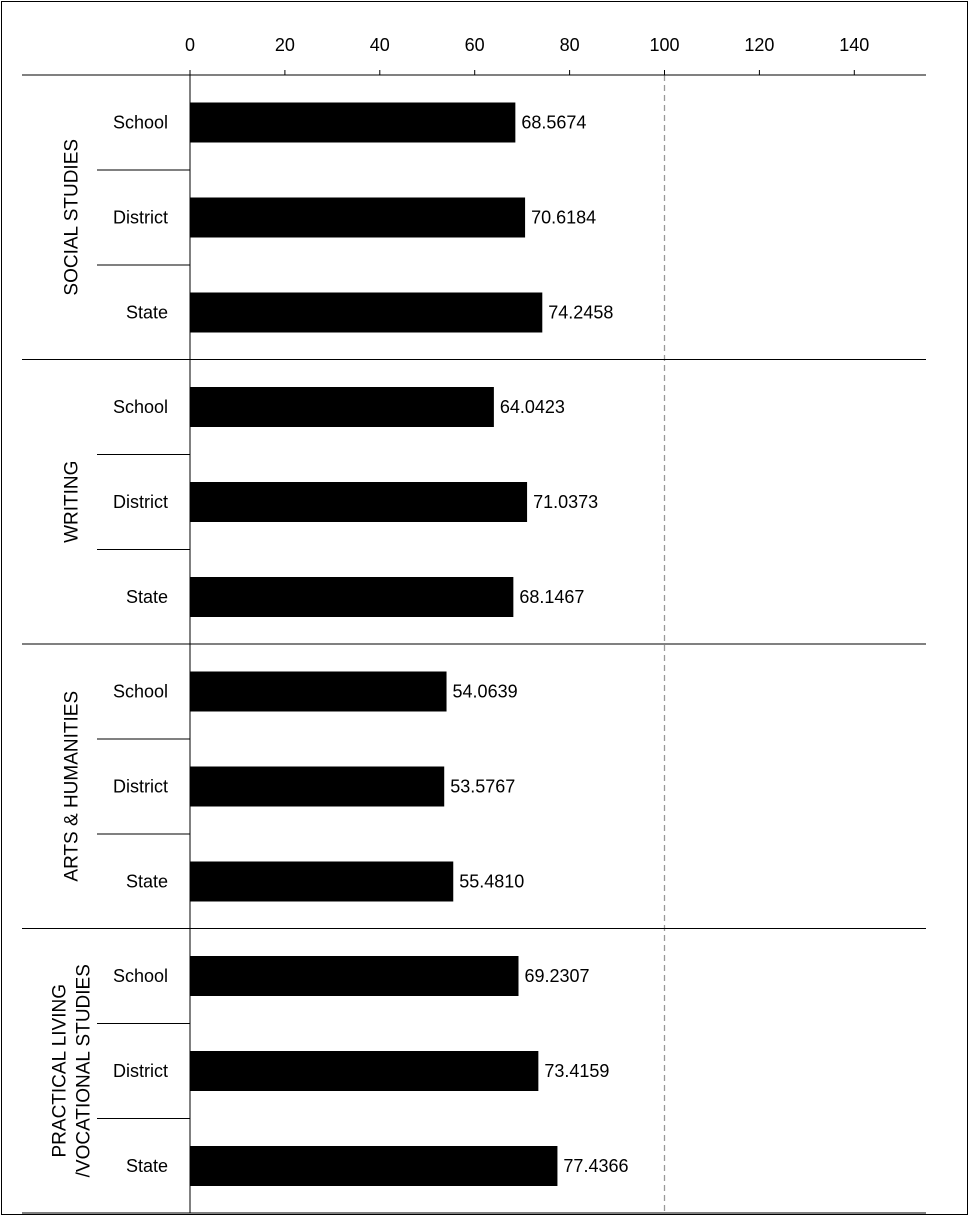 This screenshot has width=972, height=1217. I want to click on x-tick-label: 0, so click(190, 45).